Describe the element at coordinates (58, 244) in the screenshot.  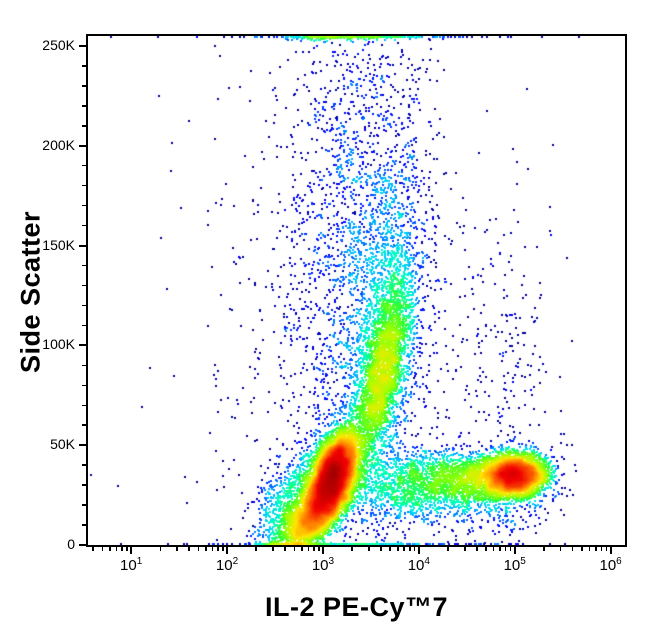
I see `y-axis-tick-label: 150K` at that location.